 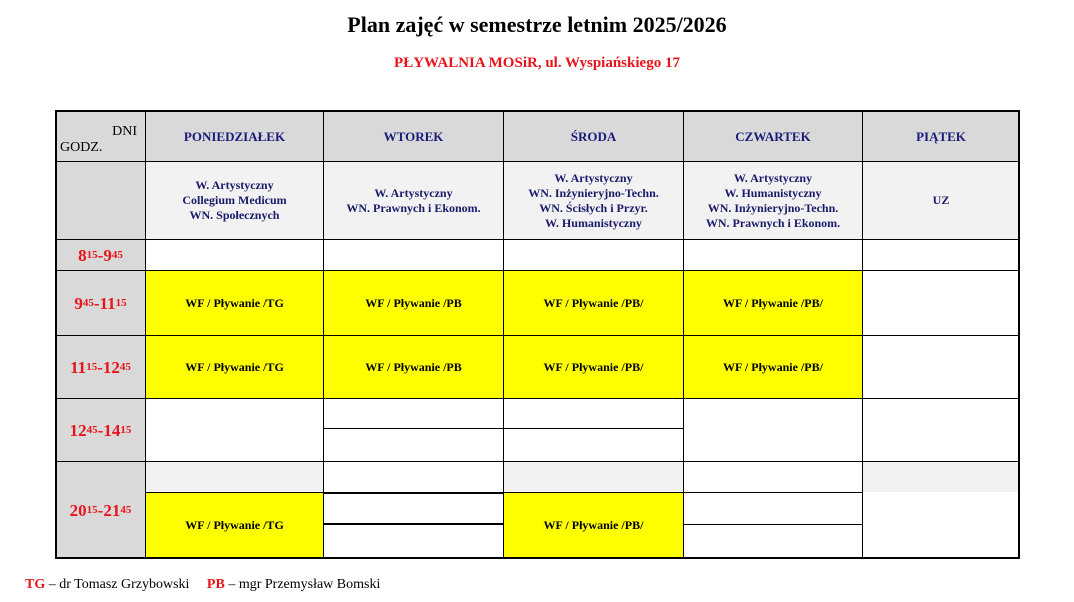 What do you see at coordinates (302, 584) in the screenshot?
I see `legend-text-pb: – mgr Przemysław Bomski` at bounding box center [302, 584].